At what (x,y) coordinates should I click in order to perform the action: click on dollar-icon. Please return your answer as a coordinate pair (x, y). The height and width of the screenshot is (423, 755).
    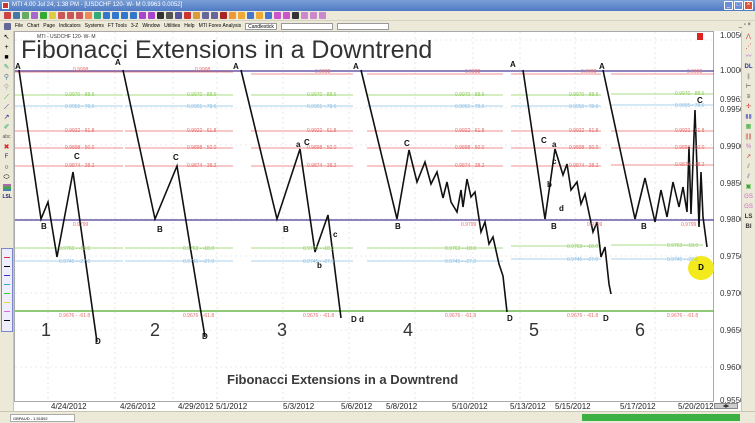
    Looking at the image, I should click on (187, 15).